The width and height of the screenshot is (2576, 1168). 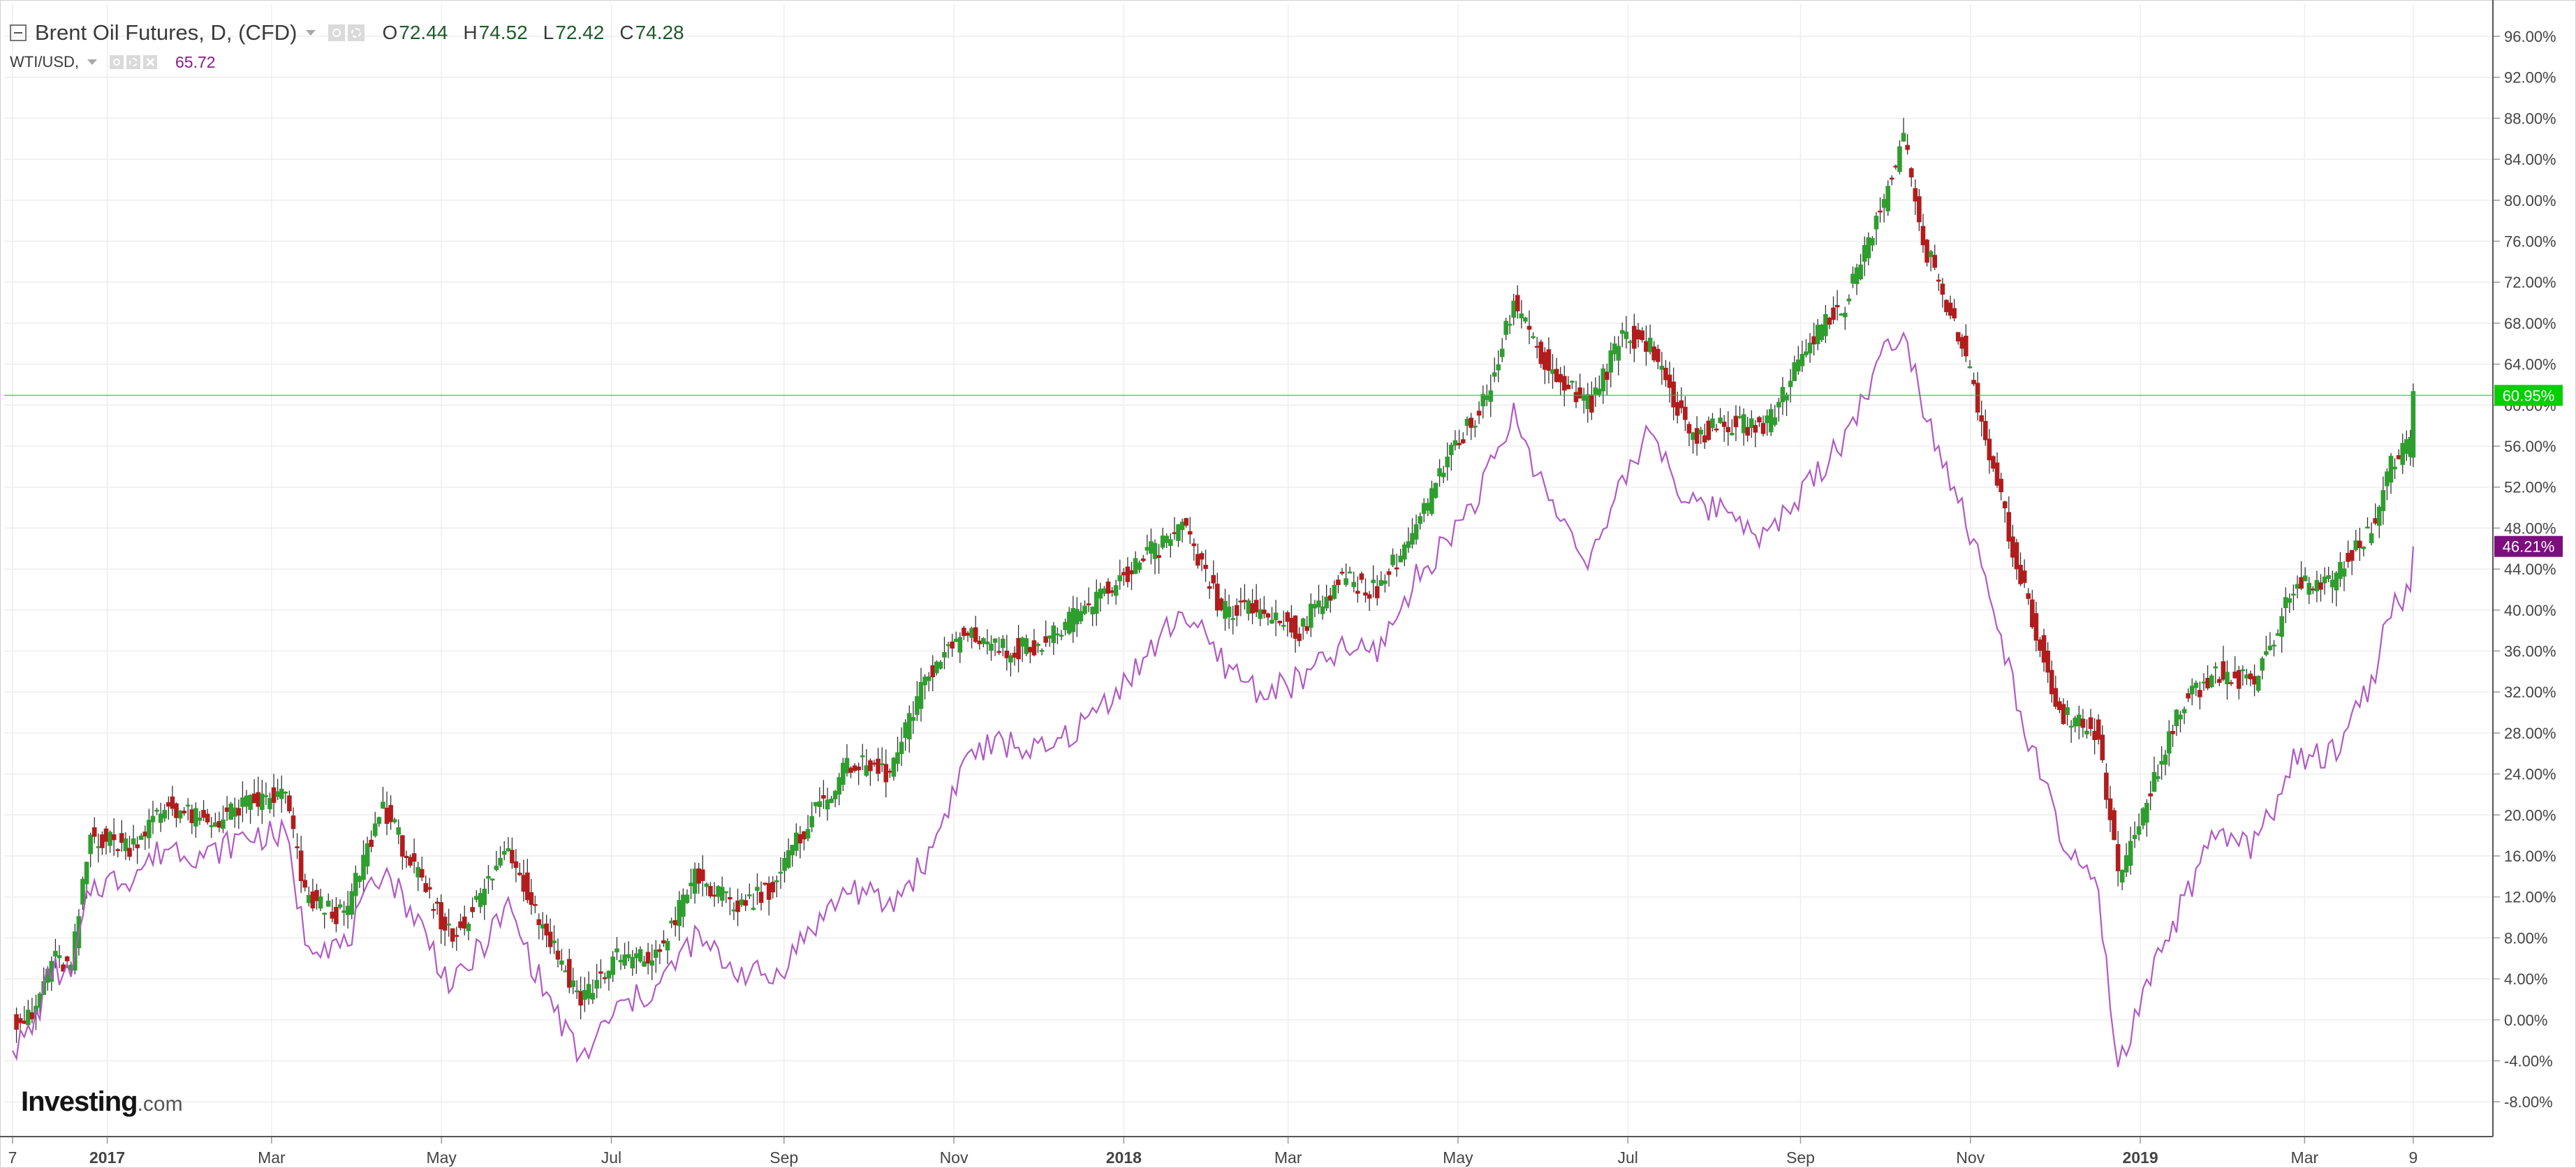 What do you see at coordinates (18, 32) in the screenshot?
I see `collapse-icon` at bounding box center [18, 32].